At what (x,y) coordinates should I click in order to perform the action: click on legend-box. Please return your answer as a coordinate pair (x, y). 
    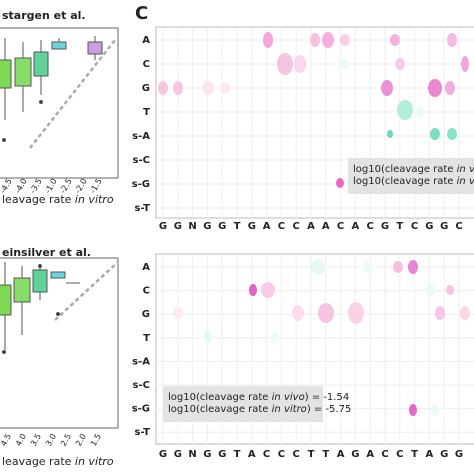
    Looking at the image, I should click on (243, 404).